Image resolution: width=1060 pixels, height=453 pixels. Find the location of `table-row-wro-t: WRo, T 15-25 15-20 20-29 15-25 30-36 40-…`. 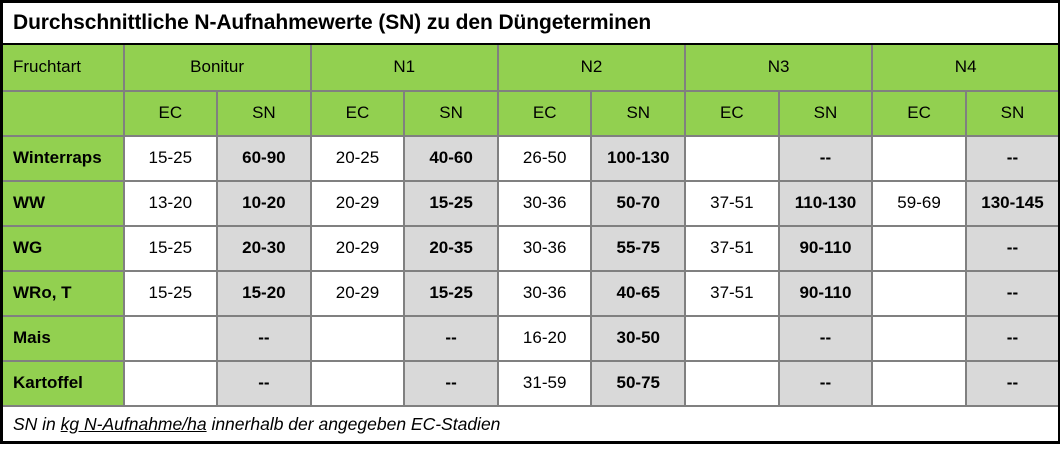

table-row-wro-t: WRo, T 15-25 15-20 20-29 15-25 30-36 40-… is located at coordinates (530, 293).